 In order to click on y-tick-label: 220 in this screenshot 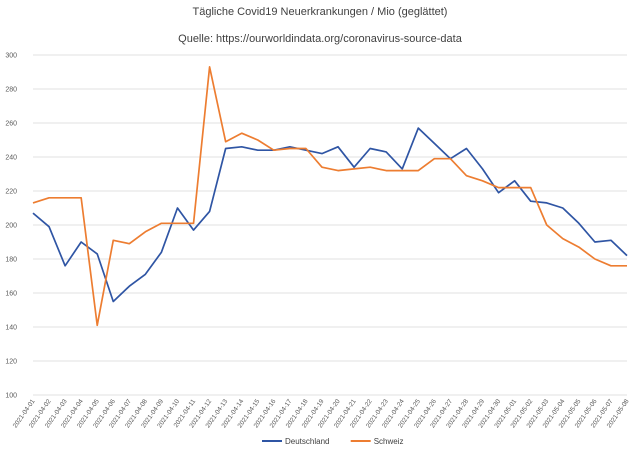, I will do `click(11, 192)`.